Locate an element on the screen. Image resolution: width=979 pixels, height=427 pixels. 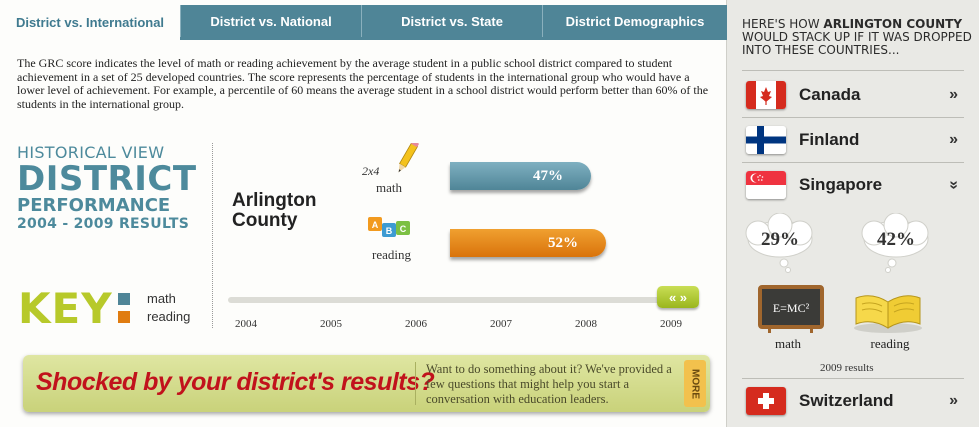
chalkboard-icon: E=MC² is located at coordinates (793, 310).